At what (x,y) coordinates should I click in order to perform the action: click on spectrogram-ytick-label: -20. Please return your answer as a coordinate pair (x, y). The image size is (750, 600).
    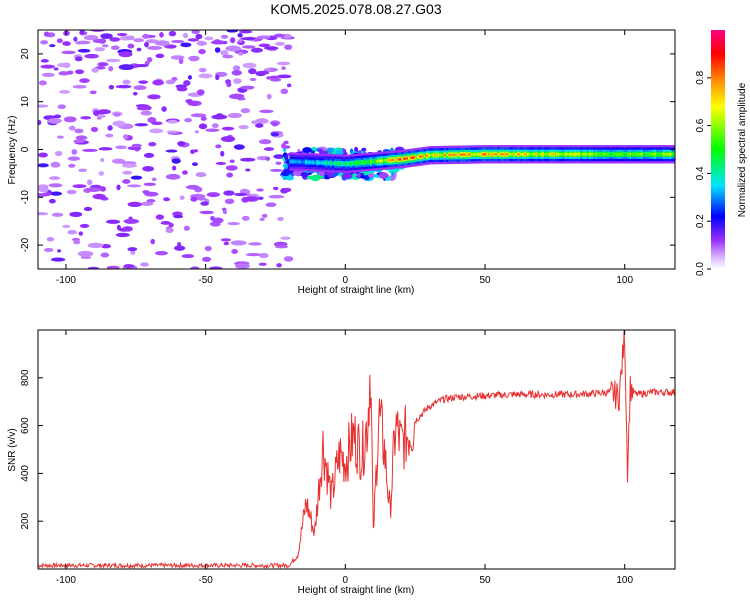
    Looking at the image, I should click on (25, 244).